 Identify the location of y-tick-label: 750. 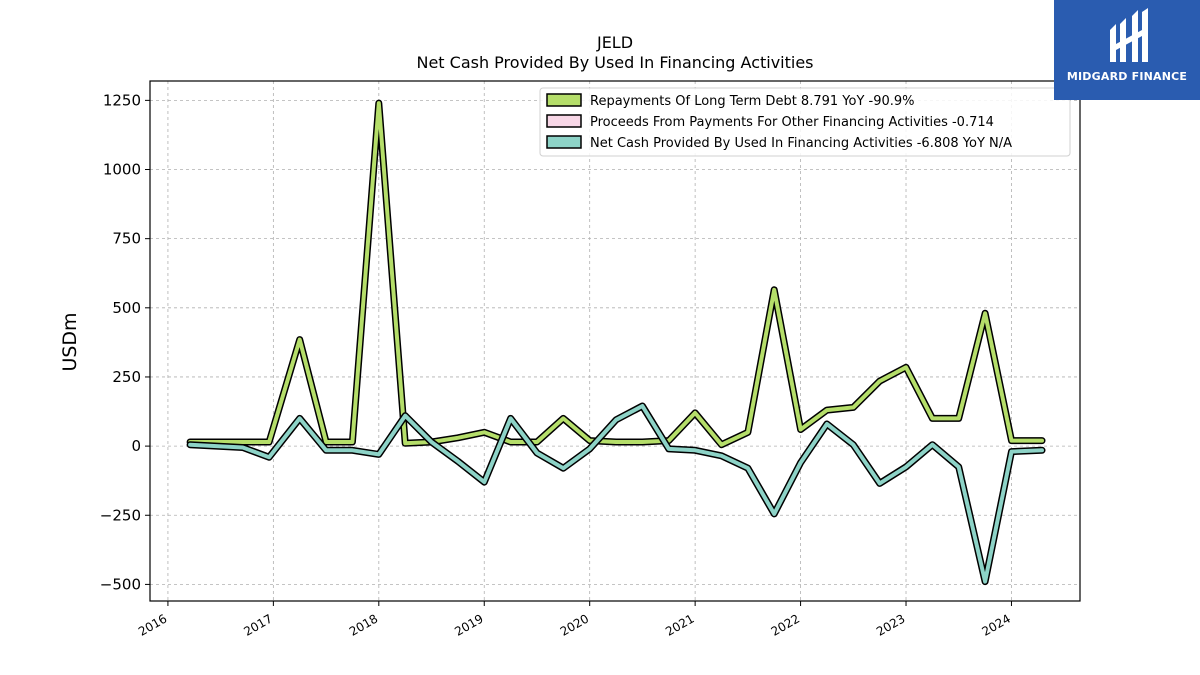
(126, 239).